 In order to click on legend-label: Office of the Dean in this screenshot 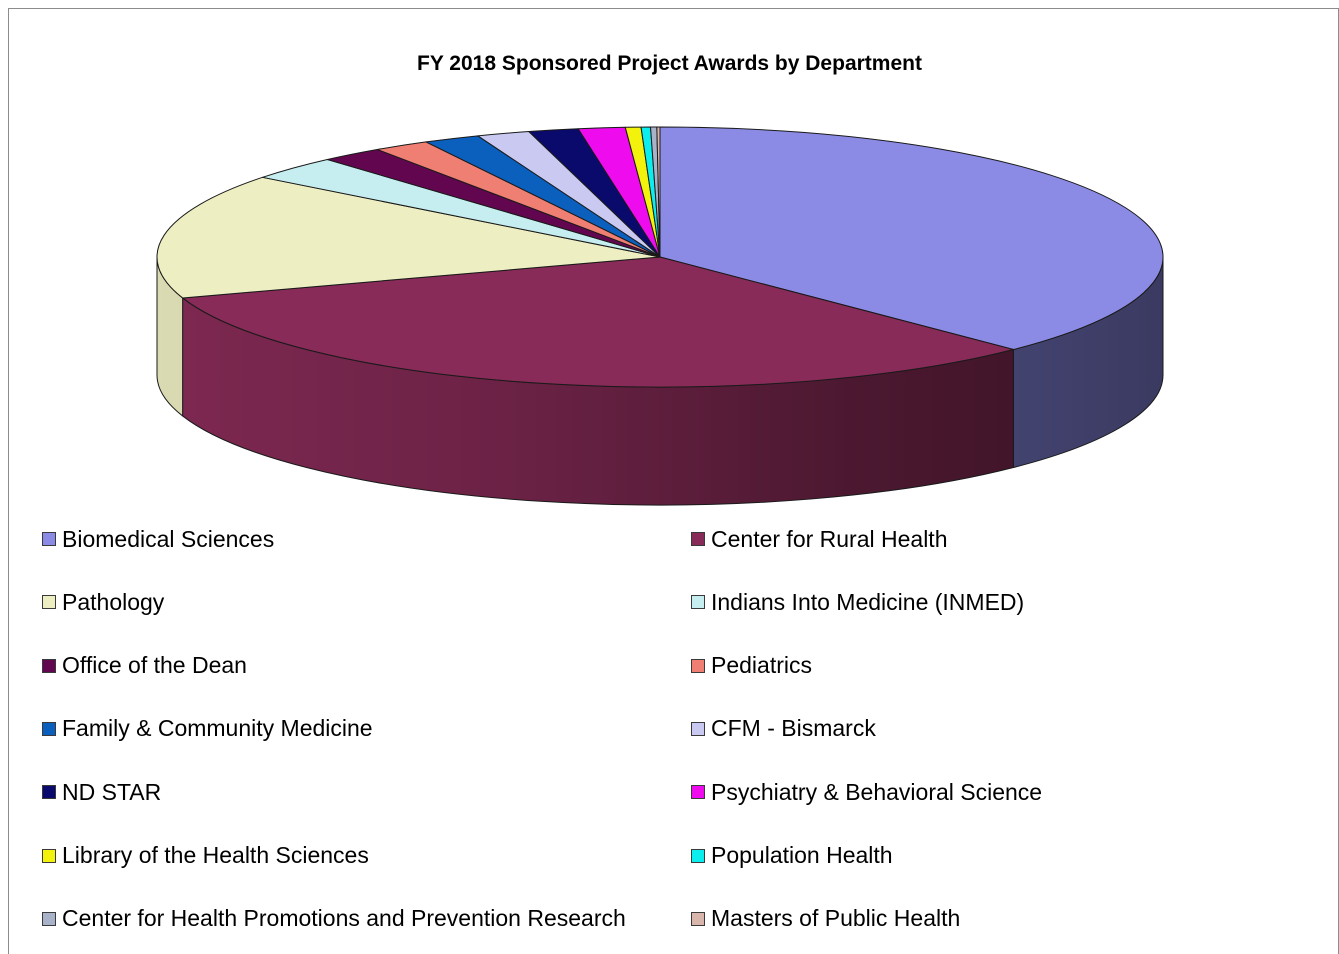, I will do `click(154, 665)`.